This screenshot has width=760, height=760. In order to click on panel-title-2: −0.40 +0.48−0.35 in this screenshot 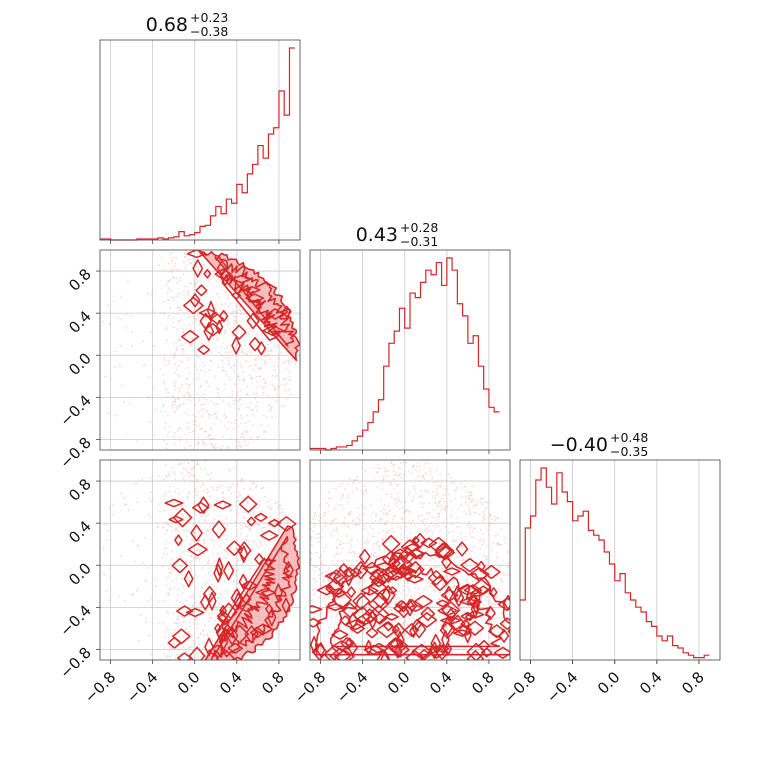, I will do `click(599, 444)`.